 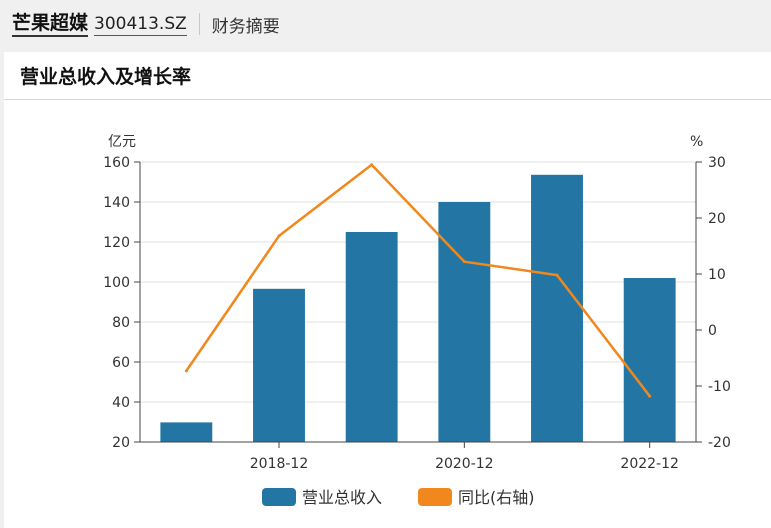 What do you see at coordinates (140, 24) in the screenshot?
I see `stock-code: 300413.SZ` at bounding box center [140, 24].